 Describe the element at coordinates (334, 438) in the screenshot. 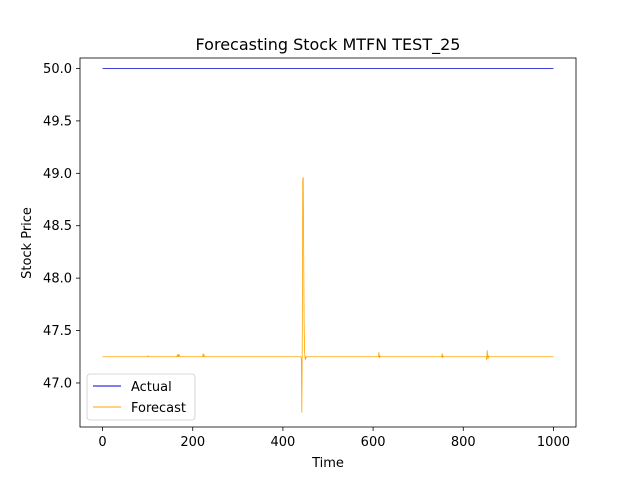

I see `x-axis: 0 200 400 600 800 1000` at that location.